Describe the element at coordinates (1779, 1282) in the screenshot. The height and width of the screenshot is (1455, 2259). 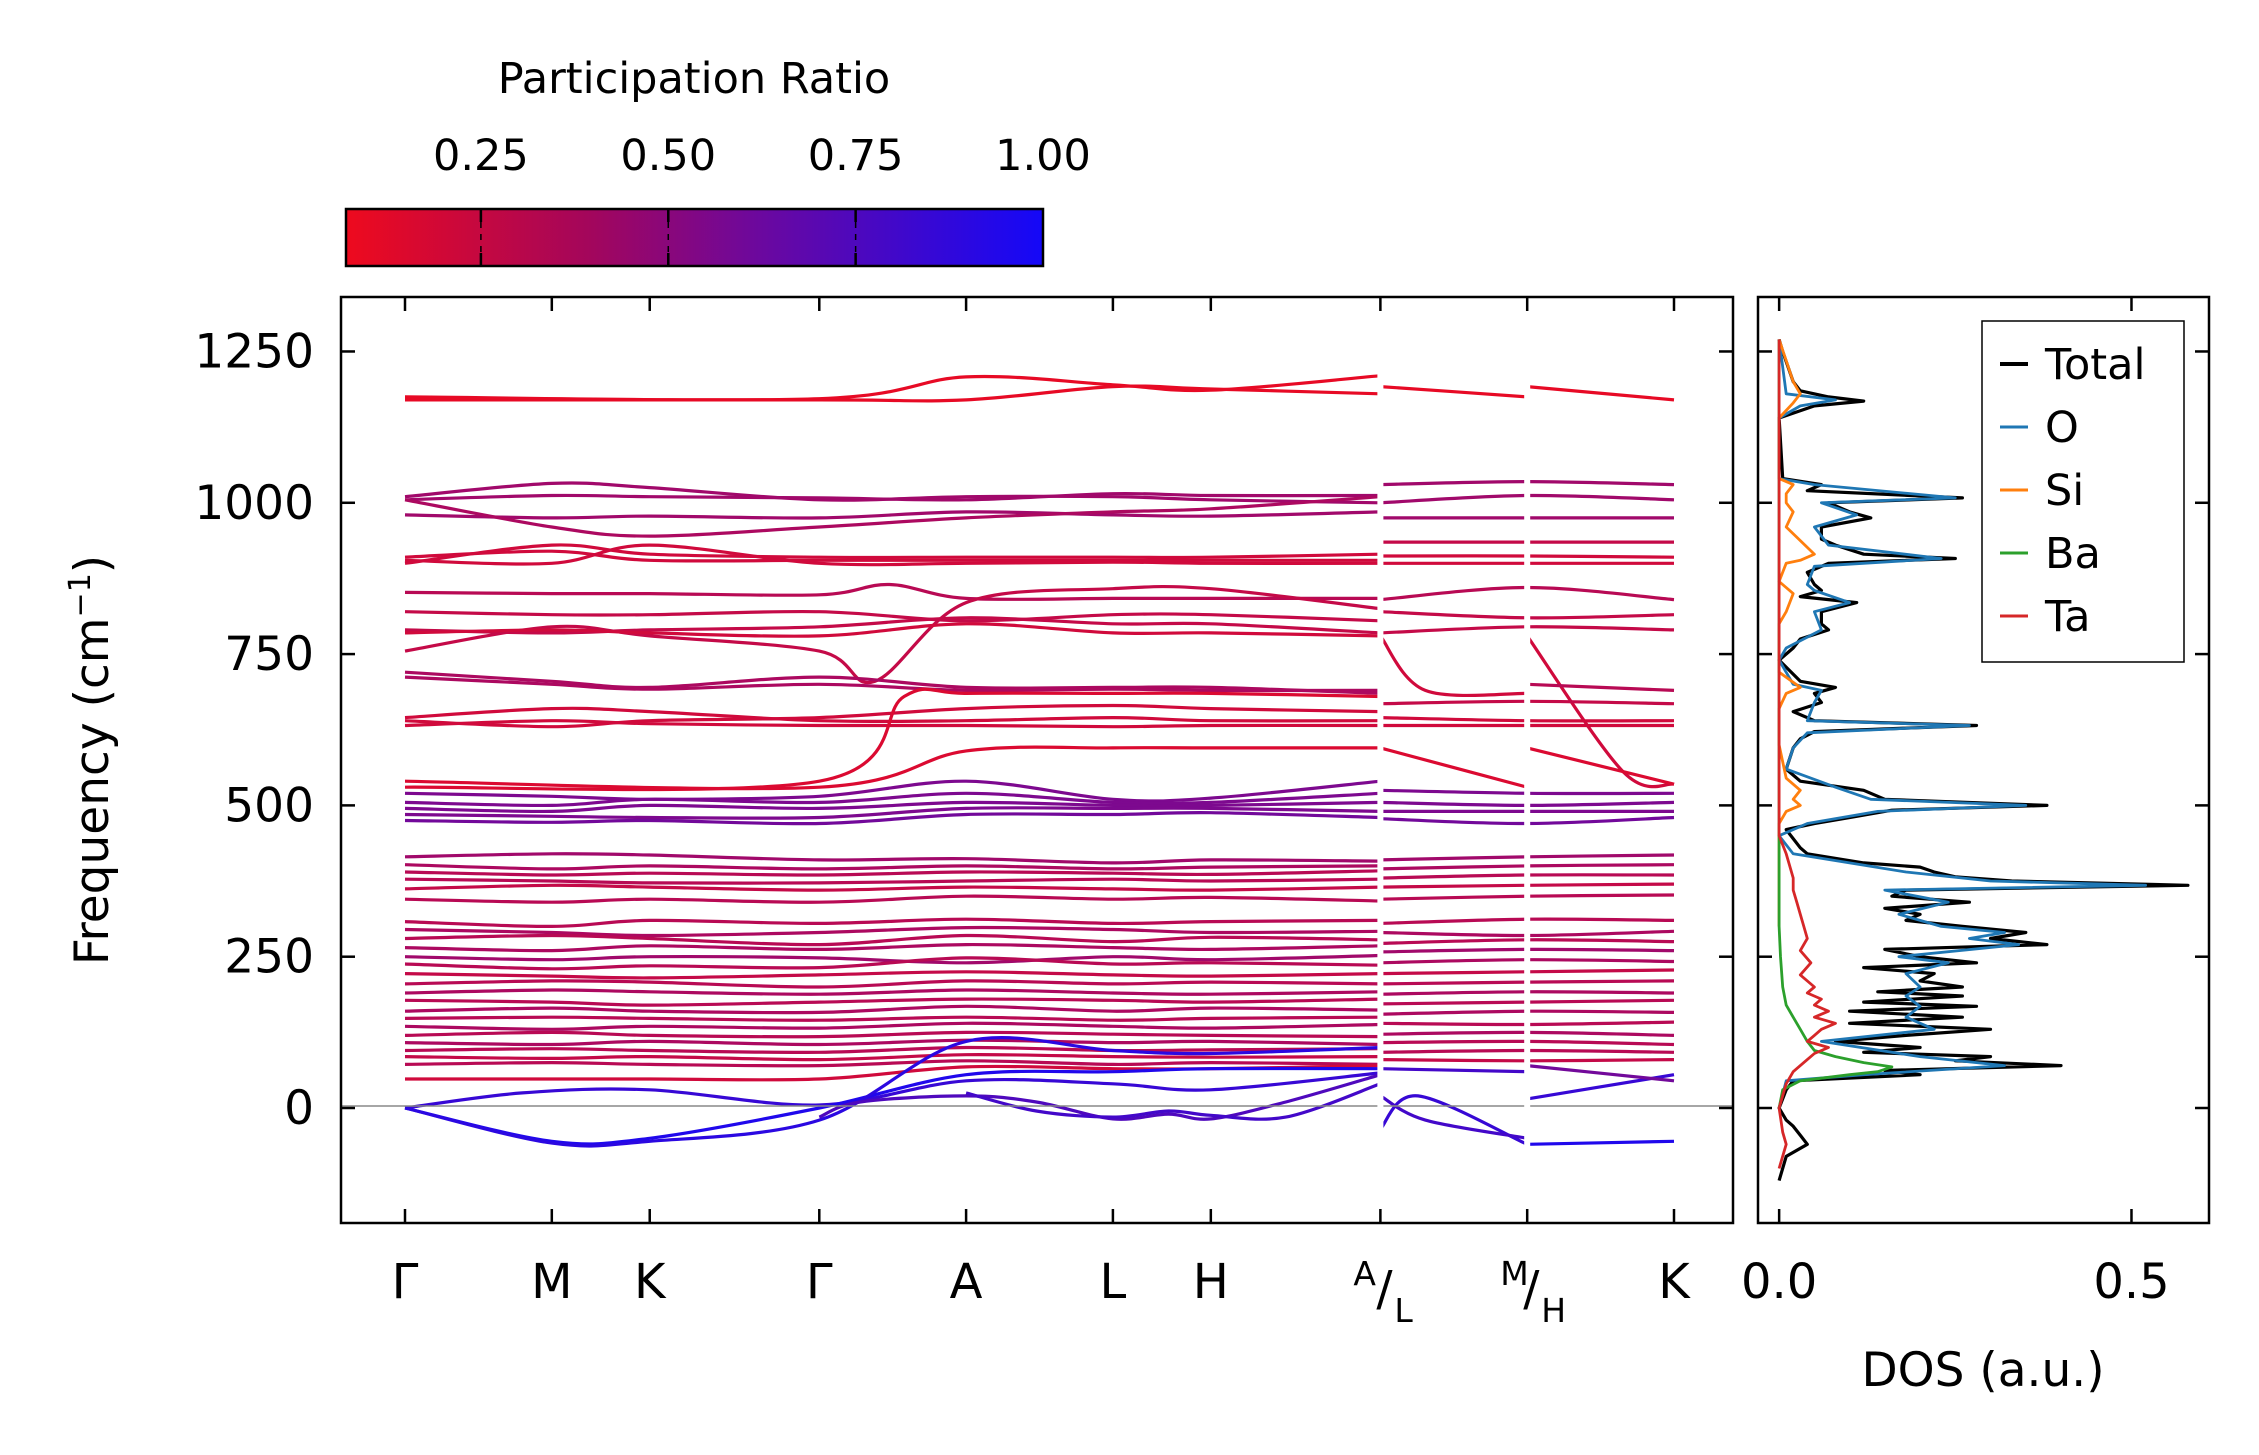
I see `dos-x-tick-label: 0.0` at that location.